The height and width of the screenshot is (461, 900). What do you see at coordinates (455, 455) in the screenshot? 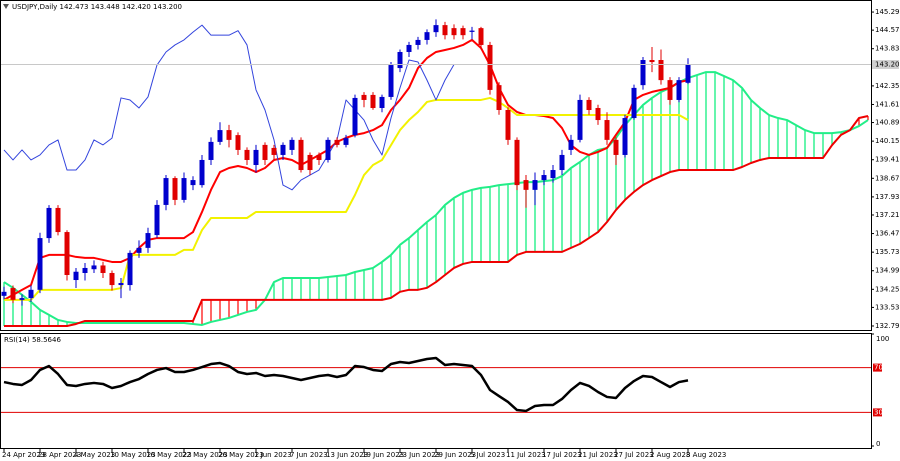
I see `x-tick-label: 29 Jun 2023` at bounding box center [455, 455].